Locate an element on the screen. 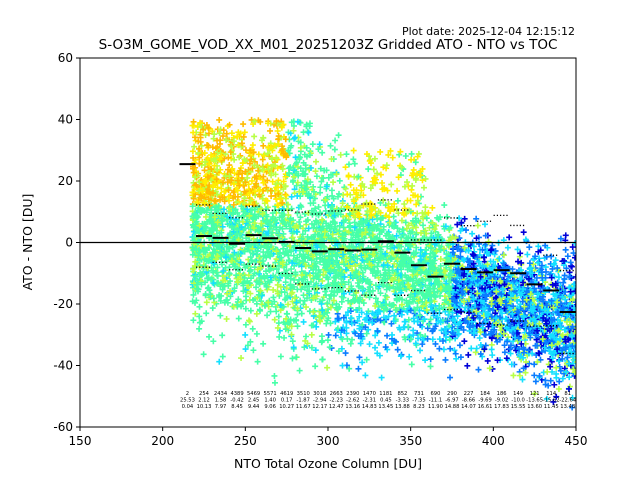  plot-date: Plot date: 2025-12-04 12:15:12 is located at coordinates (488, 31).